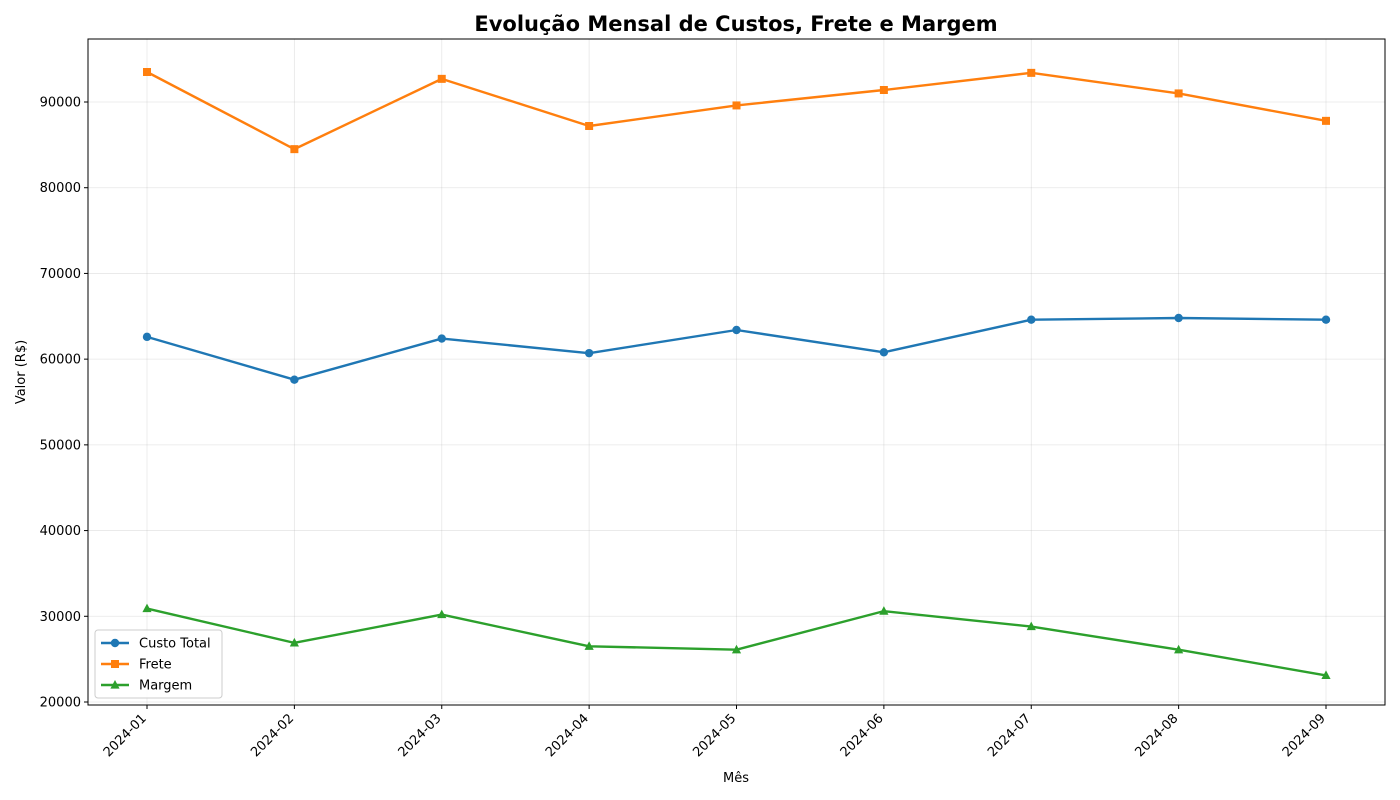  Describe the element at coordinates (60, 103) in the screenshot. I see `y-tick-label: 90000` at that location.